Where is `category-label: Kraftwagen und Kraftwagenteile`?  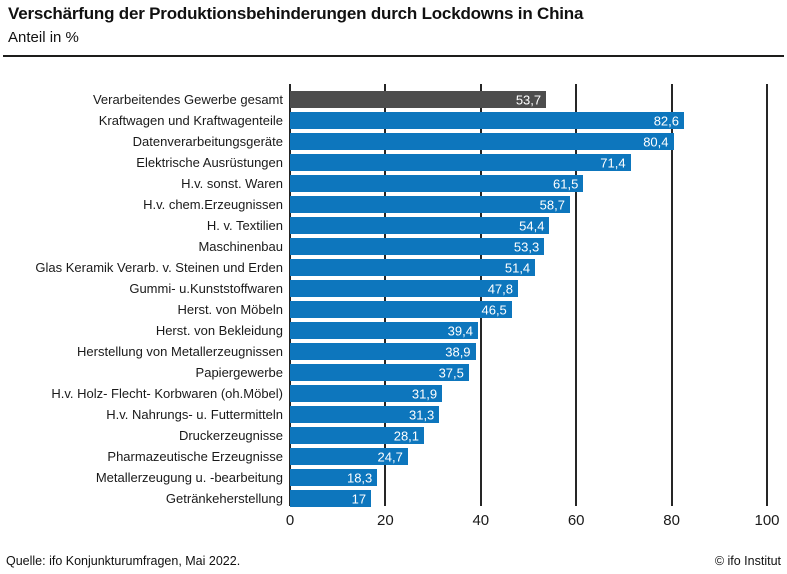
category-label: Kraftwagen und Kraftwagenteile is located at coordinates (190, 120).